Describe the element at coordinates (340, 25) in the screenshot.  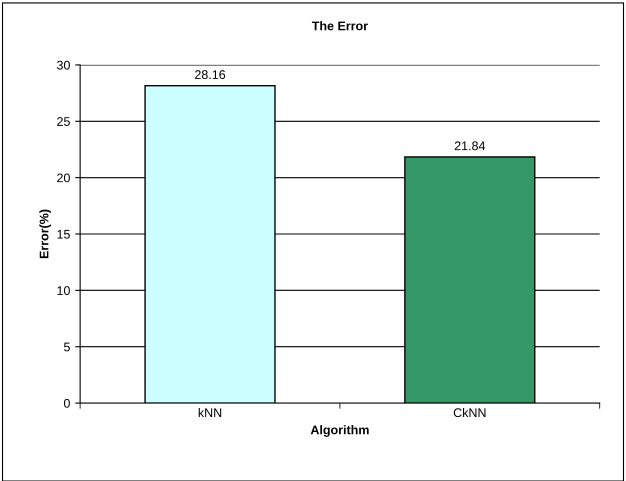
I see `chart-title: The Error` at that location.